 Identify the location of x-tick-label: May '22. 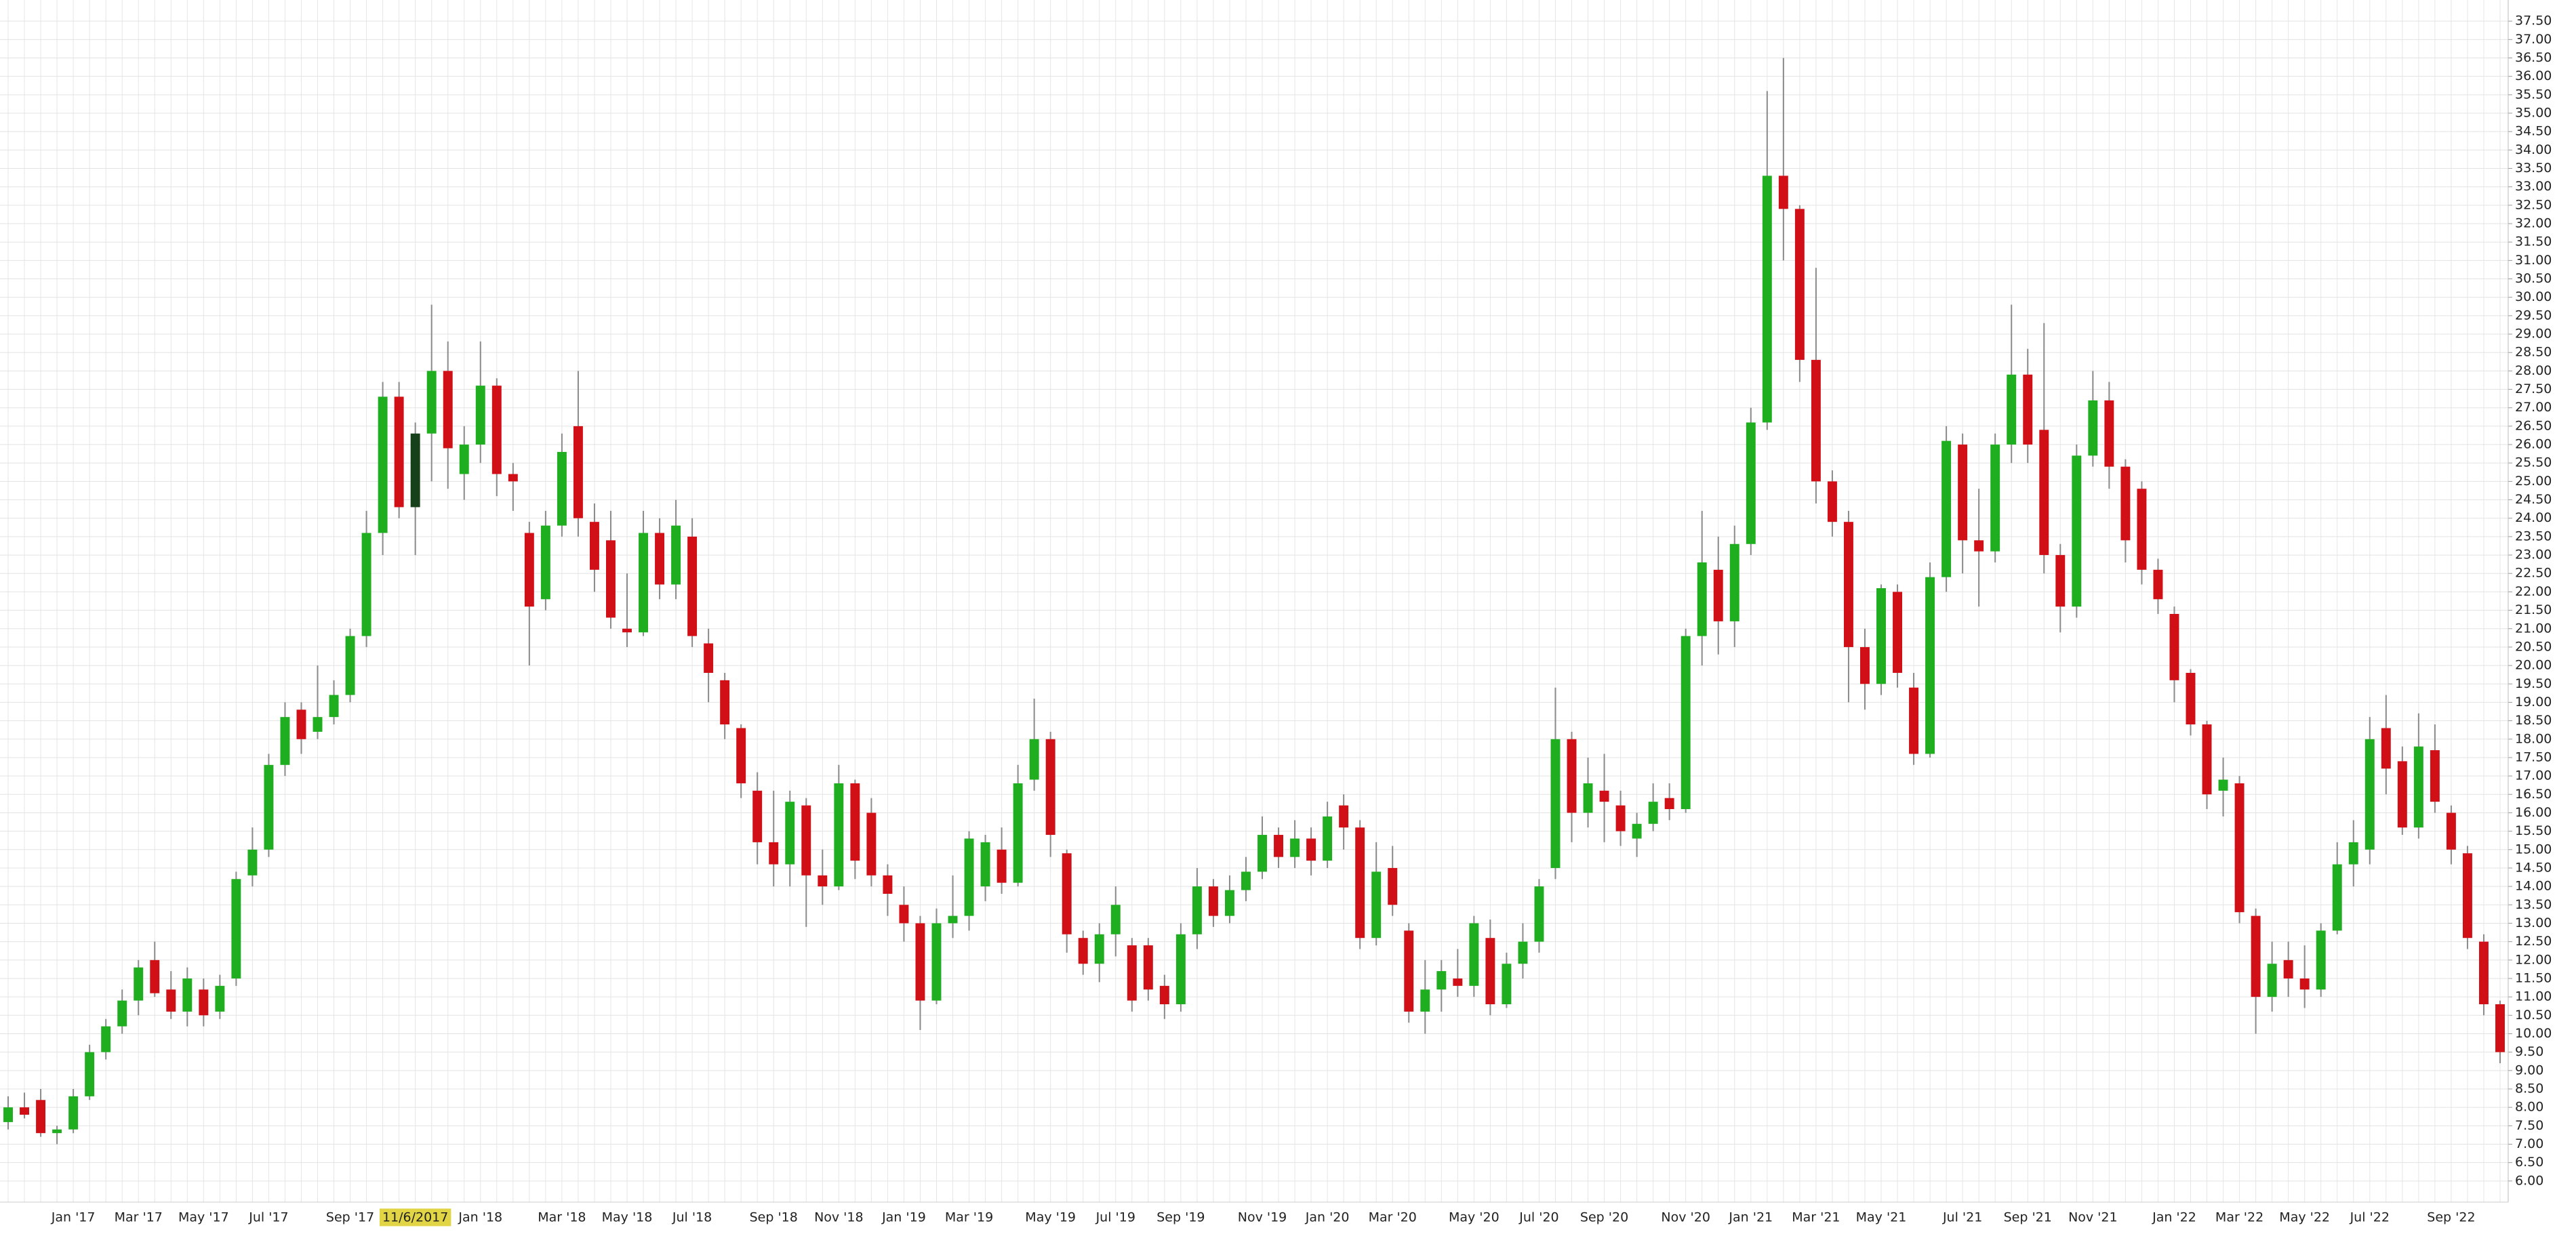
(2304, 1218).